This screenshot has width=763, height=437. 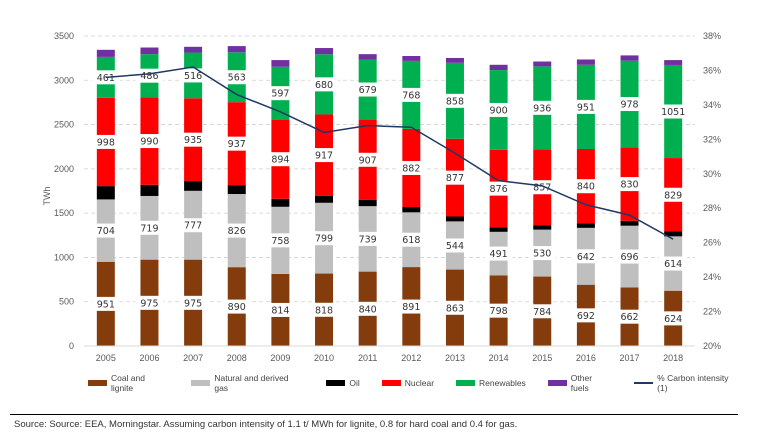 I want to click on x-tick-label: 2018, so click(x=673, y=358).